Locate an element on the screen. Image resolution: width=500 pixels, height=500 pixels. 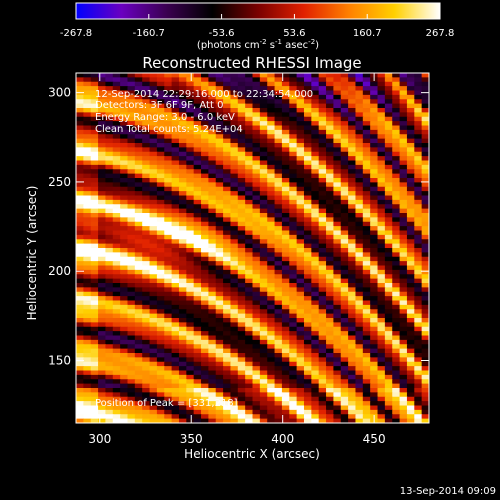
y-axis-label: Heliocentric Y (arcsec) is located at coordinates (32, 253).